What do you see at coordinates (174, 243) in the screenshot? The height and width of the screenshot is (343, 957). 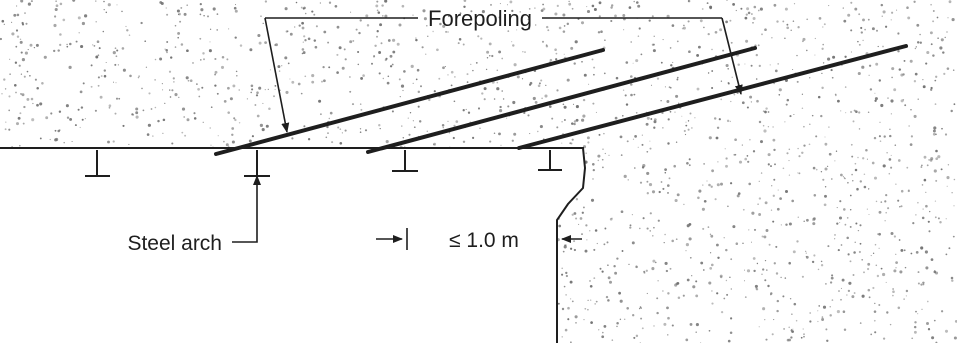 I see `steel-arch-label: Steel arch` at bounding box center [174, 243].